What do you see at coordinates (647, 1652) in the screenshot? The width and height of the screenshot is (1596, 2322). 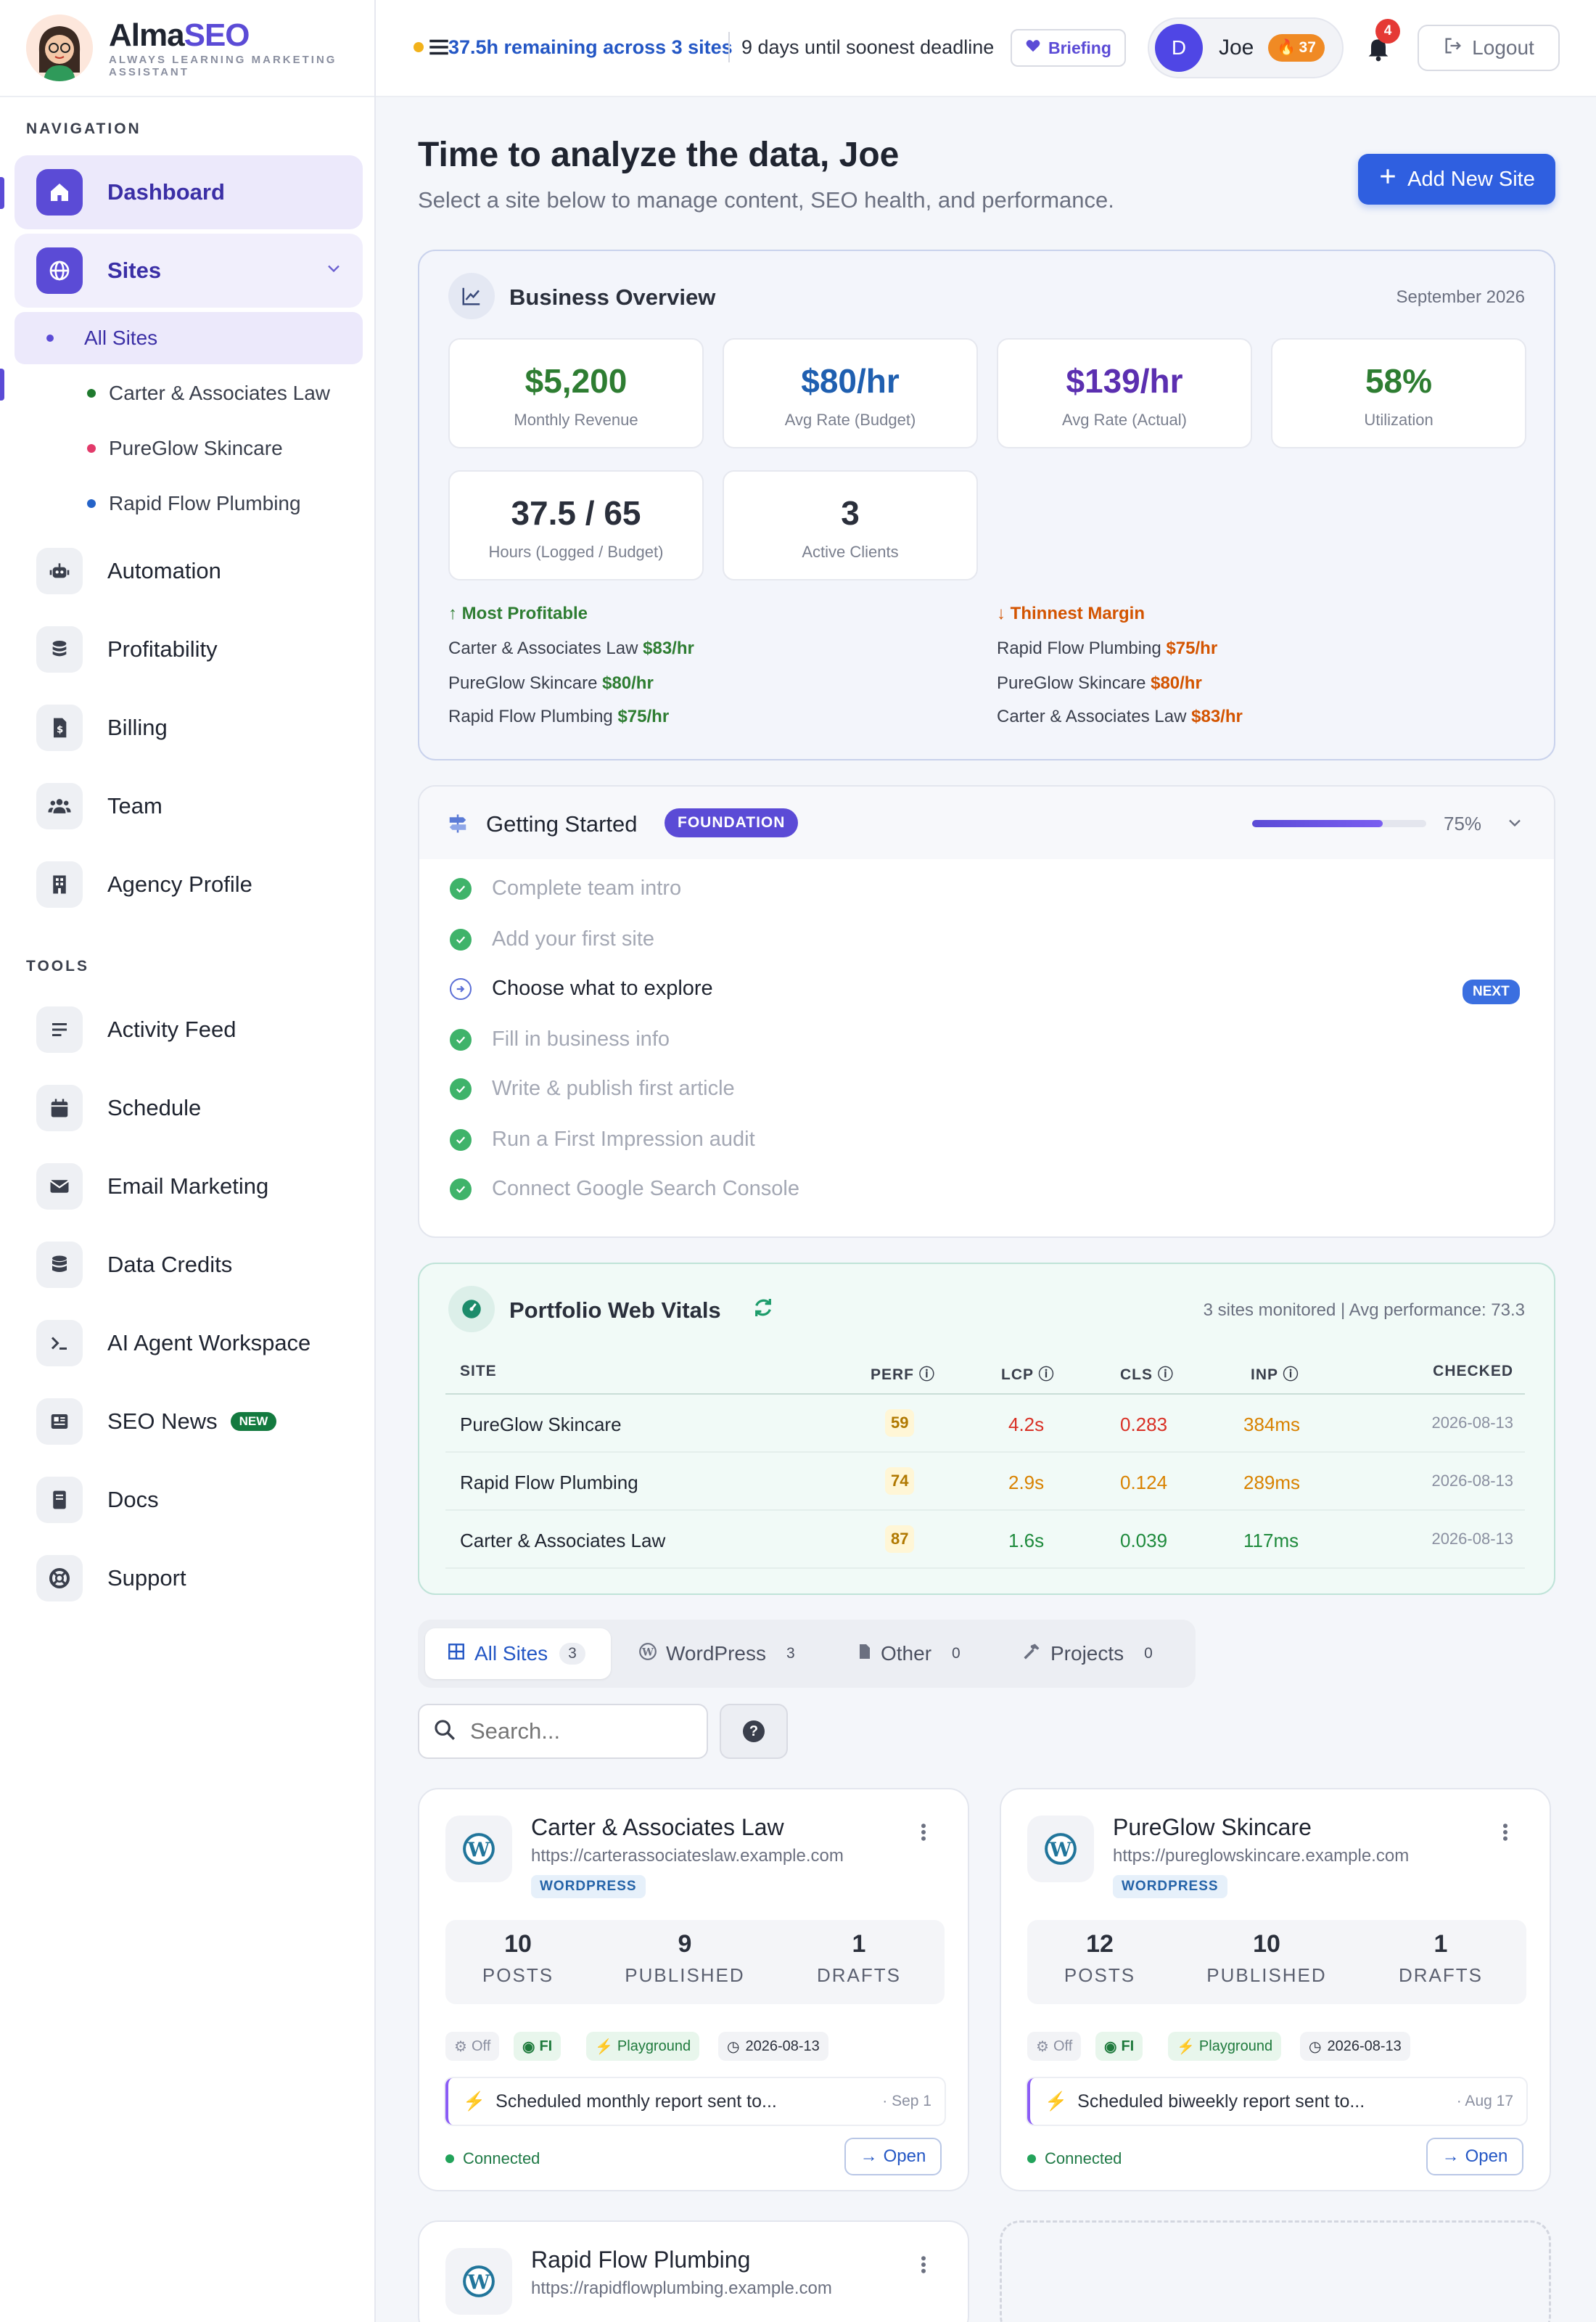 I see `svg-text: W` at bounding box center [647, 1652].